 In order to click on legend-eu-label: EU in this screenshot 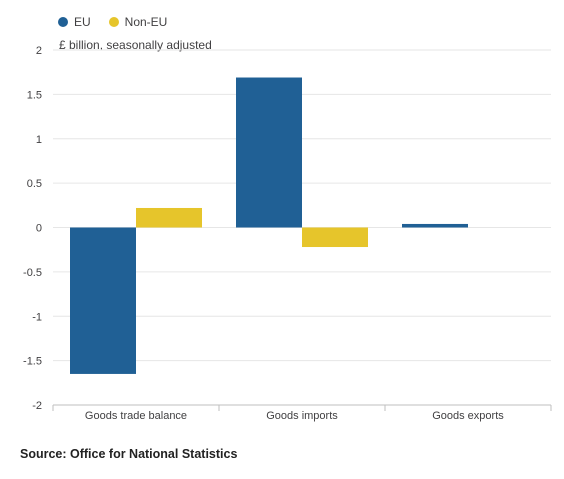, I will do `click(82, 22)`.